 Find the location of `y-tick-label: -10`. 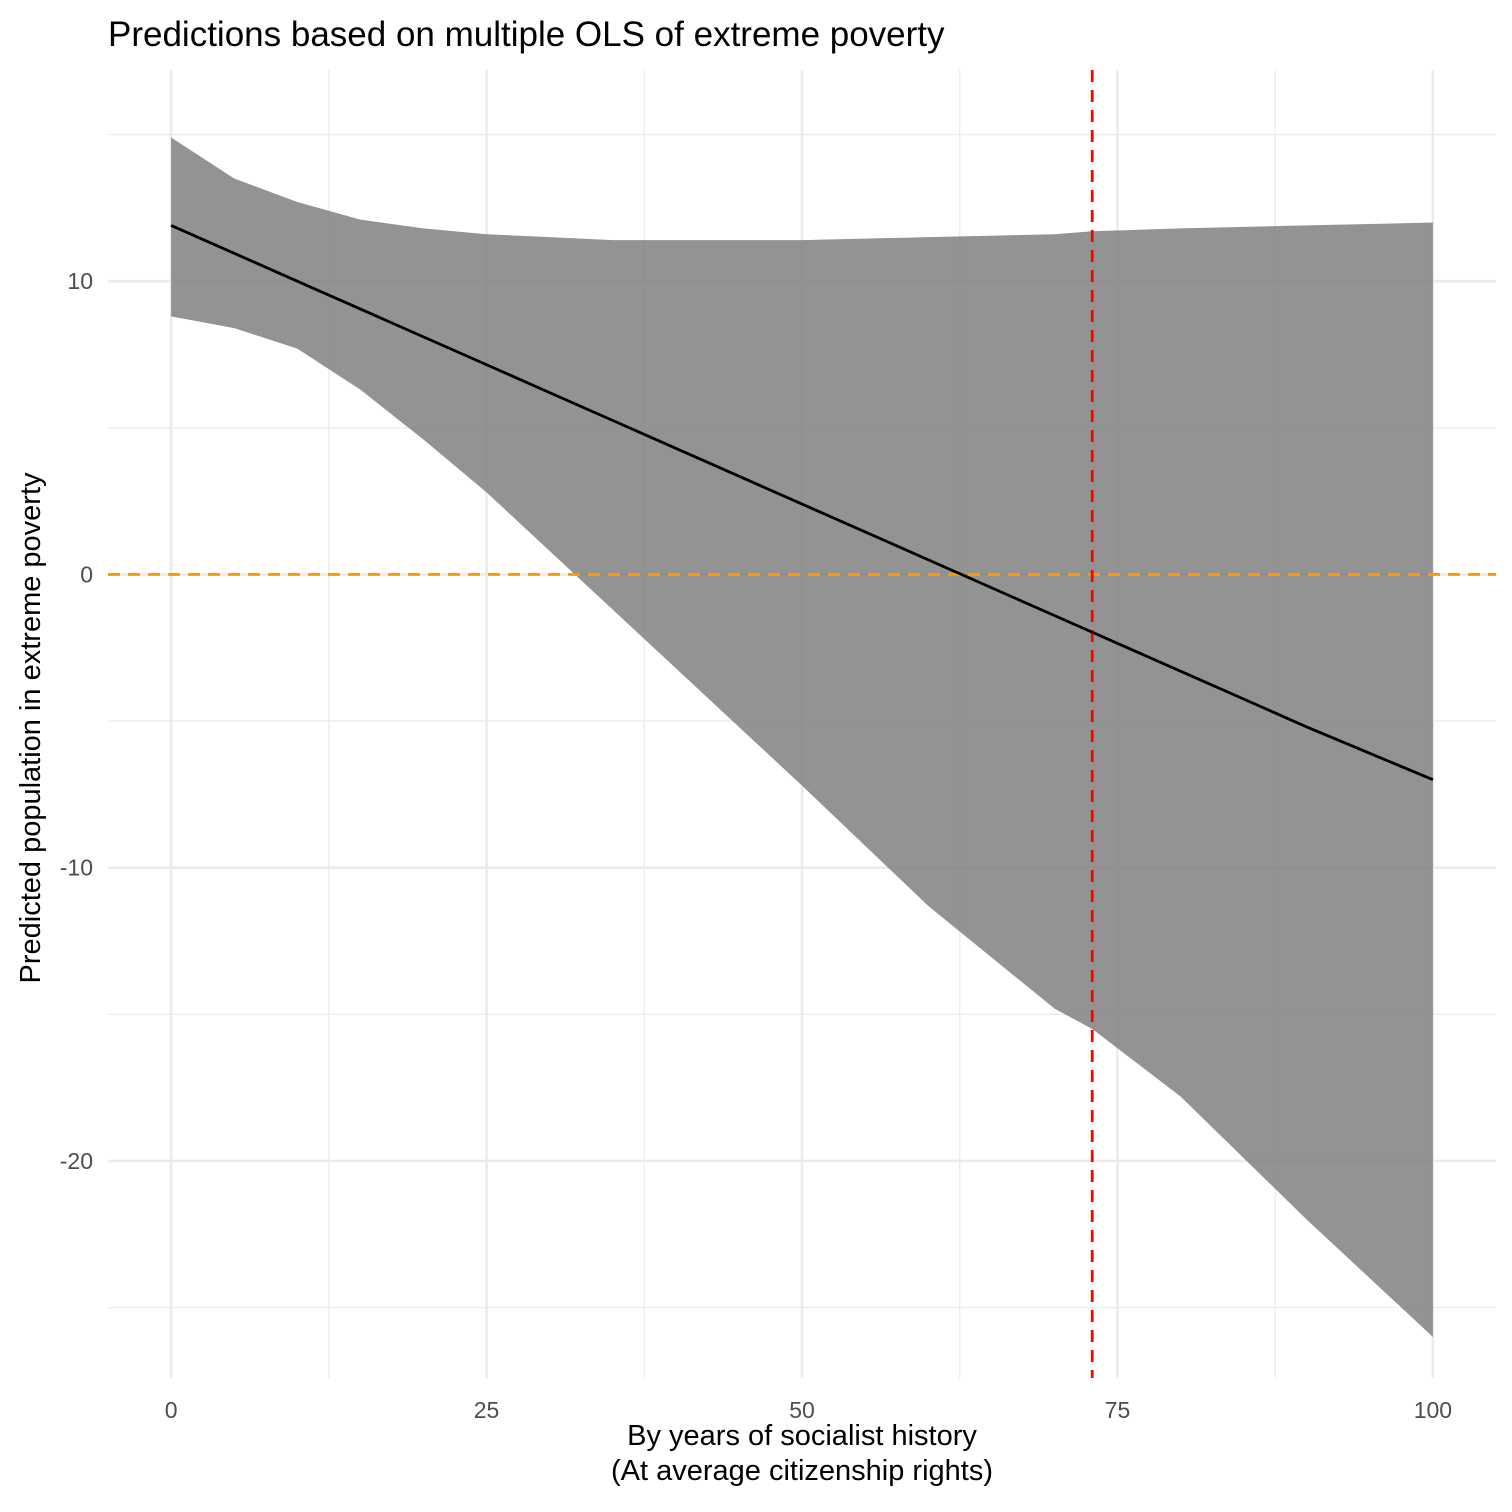

y-tick-label: -10 is located at coordinates (76, 868).